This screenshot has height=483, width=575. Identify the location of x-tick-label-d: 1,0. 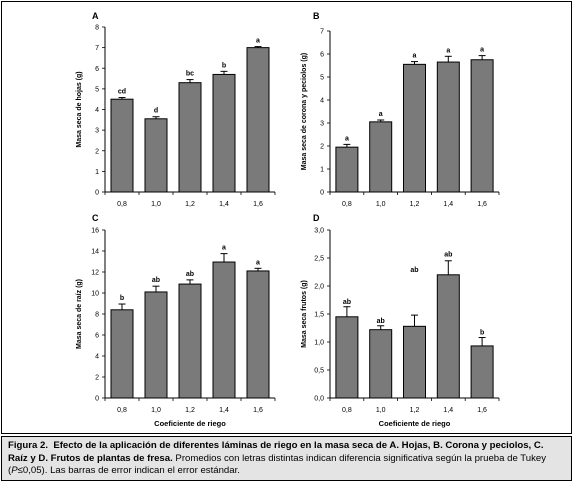
(381, 410).